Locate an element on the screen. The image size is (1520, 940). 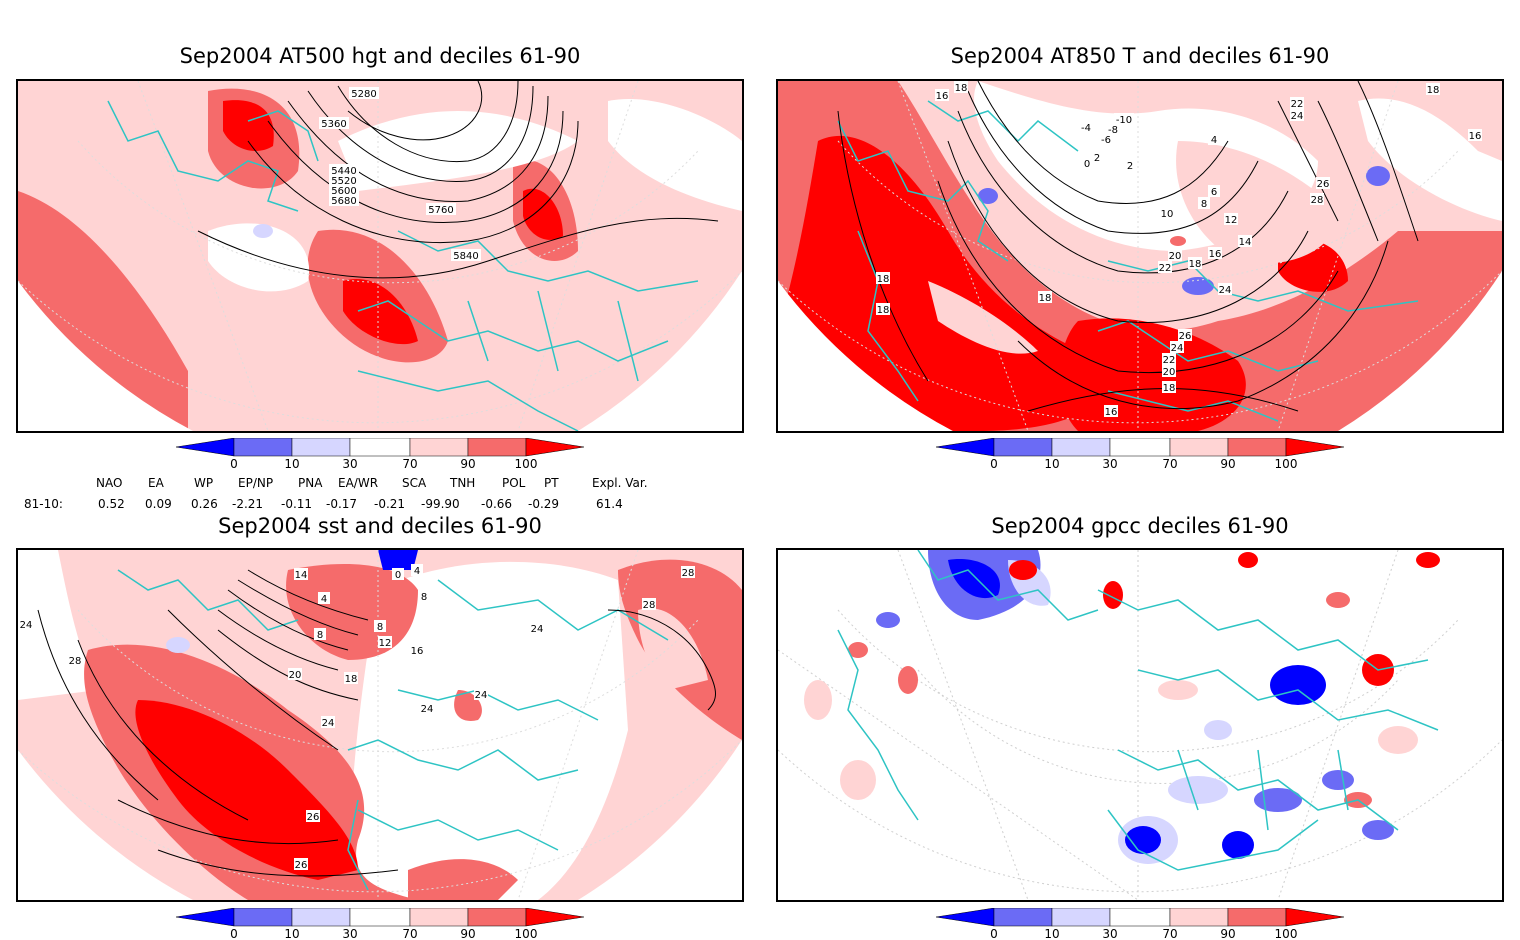
contour-label: 5360 is located at coordinates (333, 124).